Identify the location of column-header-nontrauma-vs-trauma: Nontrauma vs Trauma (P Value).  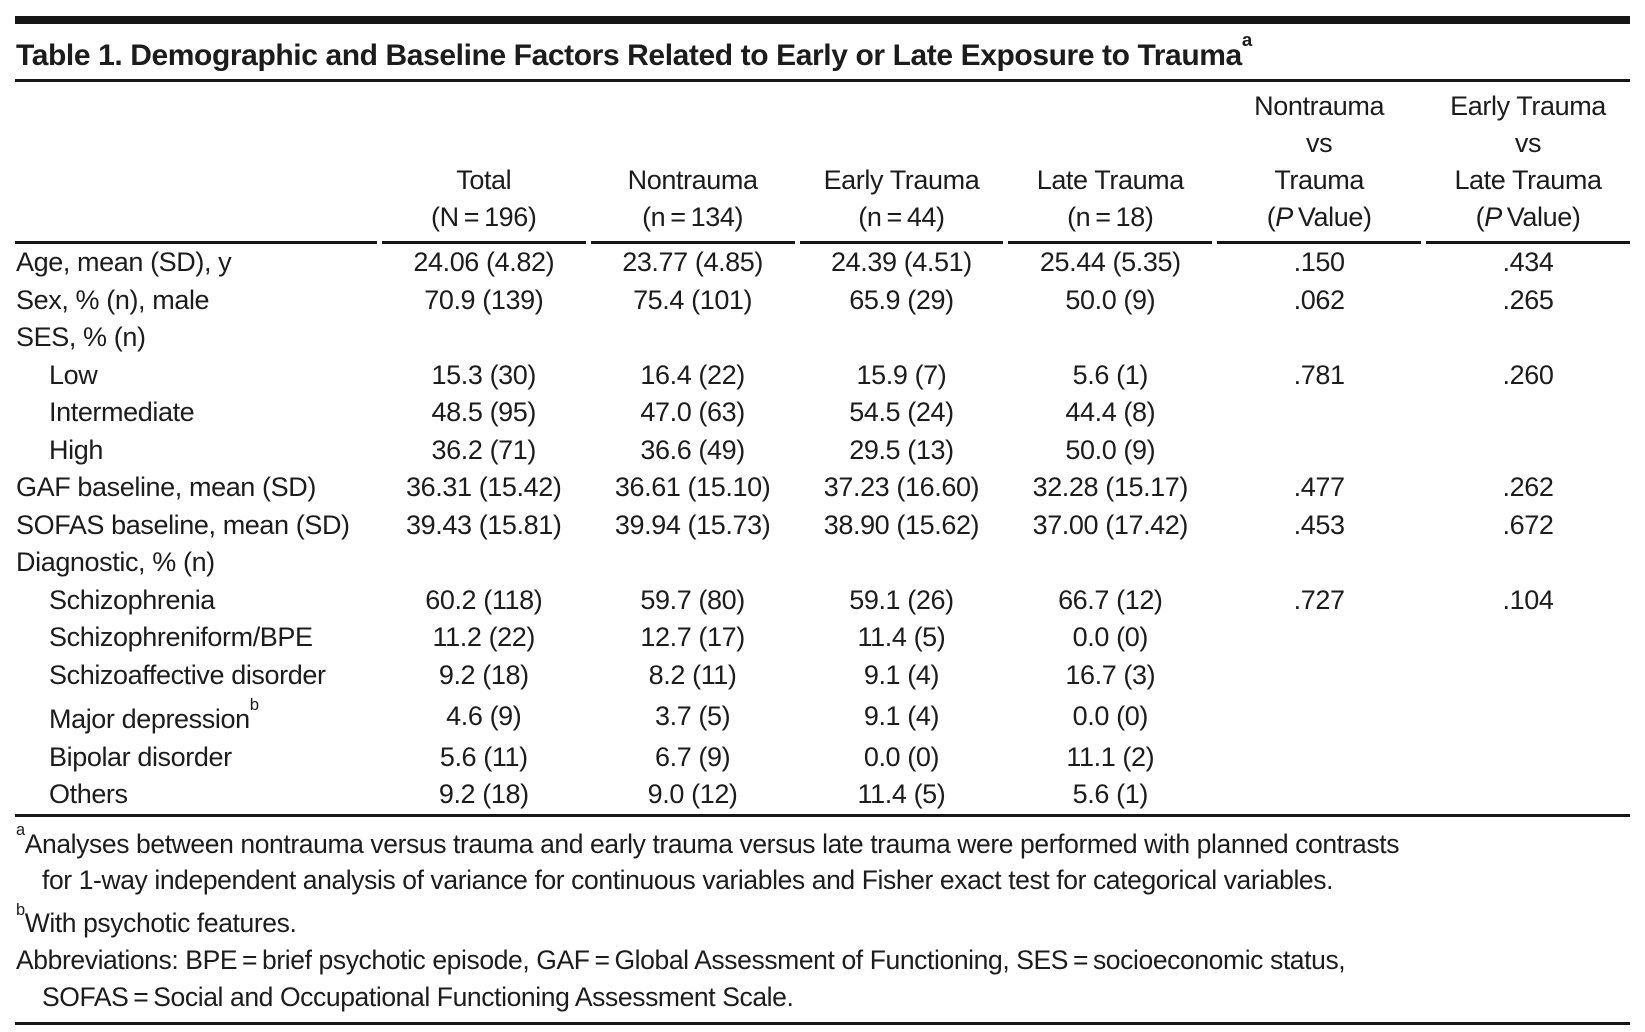
(1319, 163).